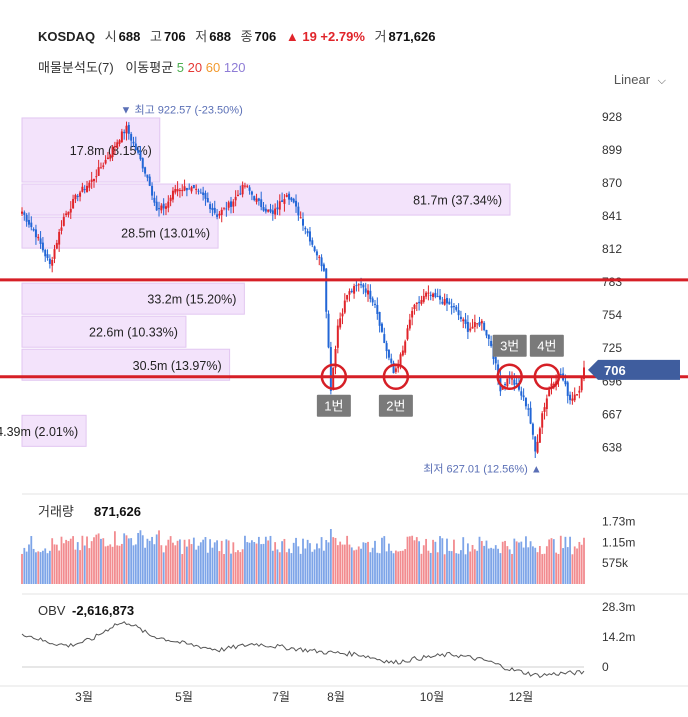 The height and width of the screenshot is (717, 688). Describe the element at coordinates (546, 346) in the screenshot. I see `annotation-label: 4번` at that location.